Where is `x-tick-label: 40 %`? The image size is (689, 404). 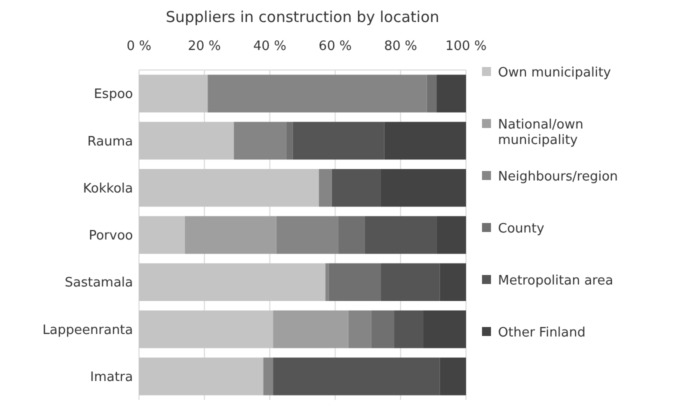
x-tick-label: 40 % is located at coordinates (269, 46).